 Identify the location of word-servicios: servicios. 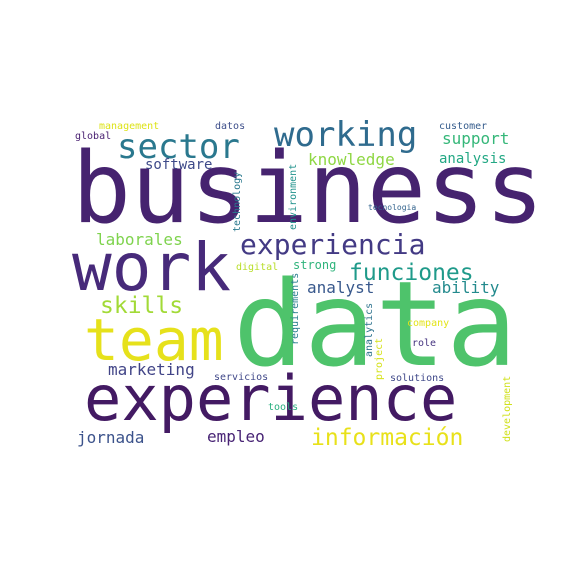
(241, 377).